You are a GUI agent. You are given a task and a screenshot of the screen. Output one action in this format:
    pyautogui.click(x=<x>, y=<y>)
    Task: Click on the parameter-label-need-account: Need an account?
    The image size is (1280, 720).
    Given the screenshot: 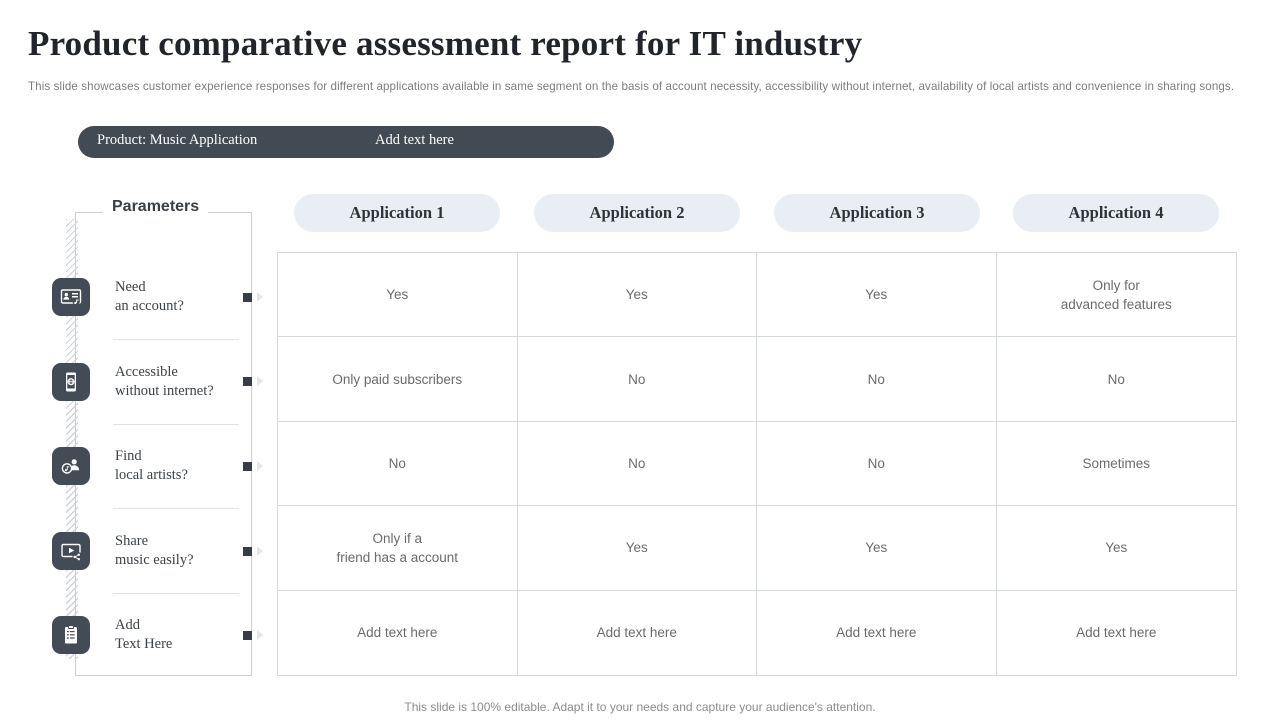 What is the action you would take?
    pyautogui.click(x=149, y=296)
    